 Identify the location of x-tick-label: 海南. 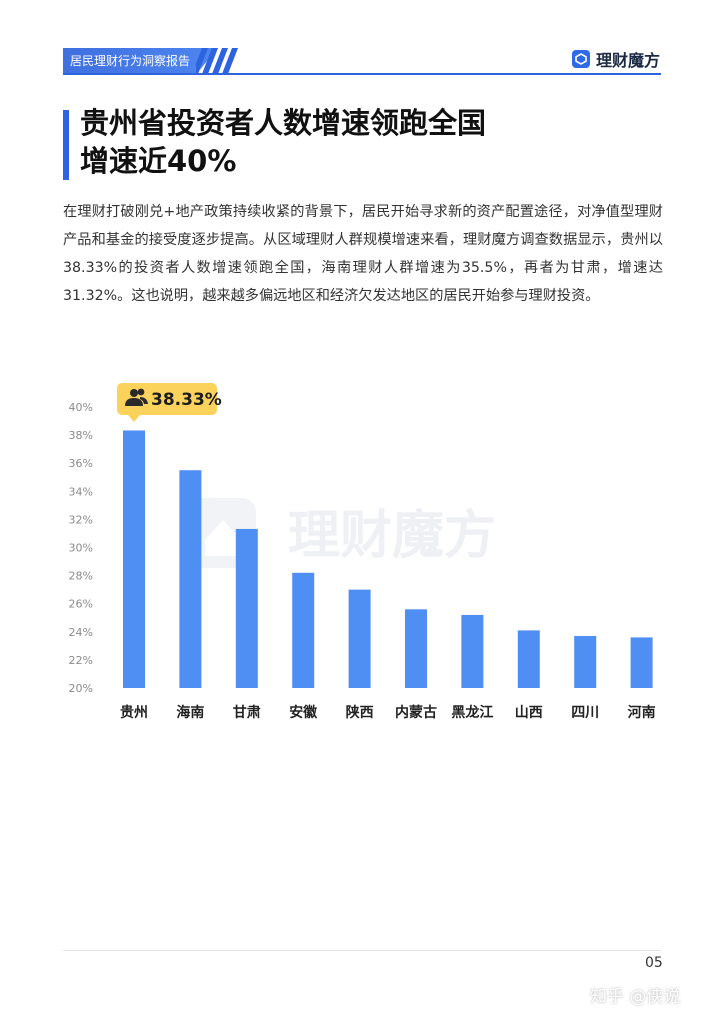
(190, 712).